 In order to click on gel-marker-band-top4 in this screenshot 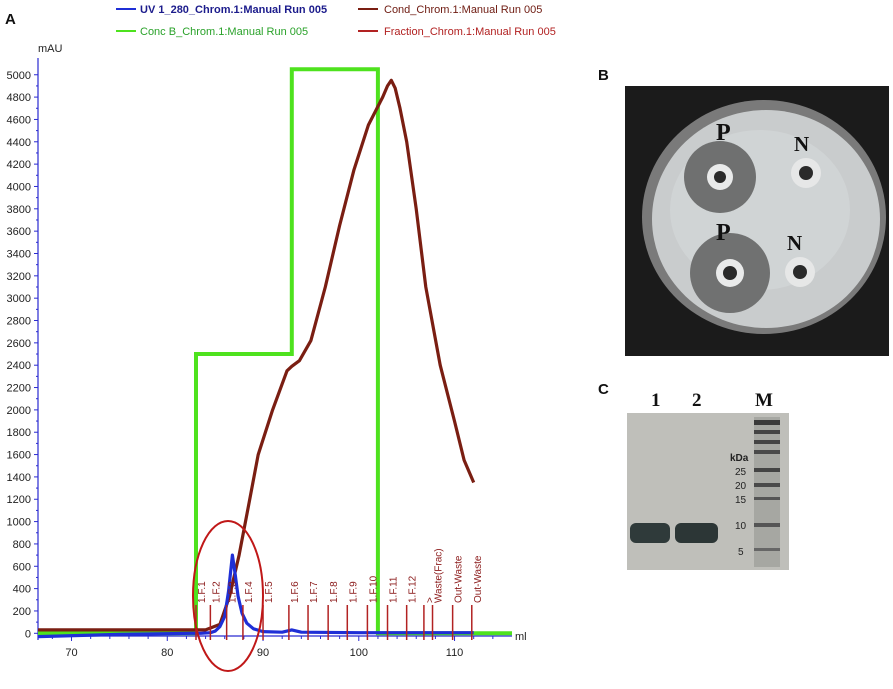, I will do `click(767, 452)`.